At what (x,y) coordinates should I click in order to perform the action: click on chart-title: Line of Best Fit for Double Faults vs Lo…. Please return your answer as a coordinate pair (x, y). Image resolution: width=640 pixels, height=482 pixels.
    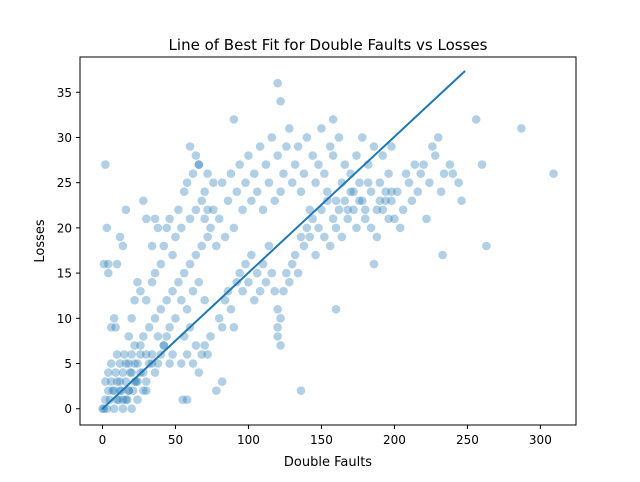
    Looking at the image, I should click on (328, 45).